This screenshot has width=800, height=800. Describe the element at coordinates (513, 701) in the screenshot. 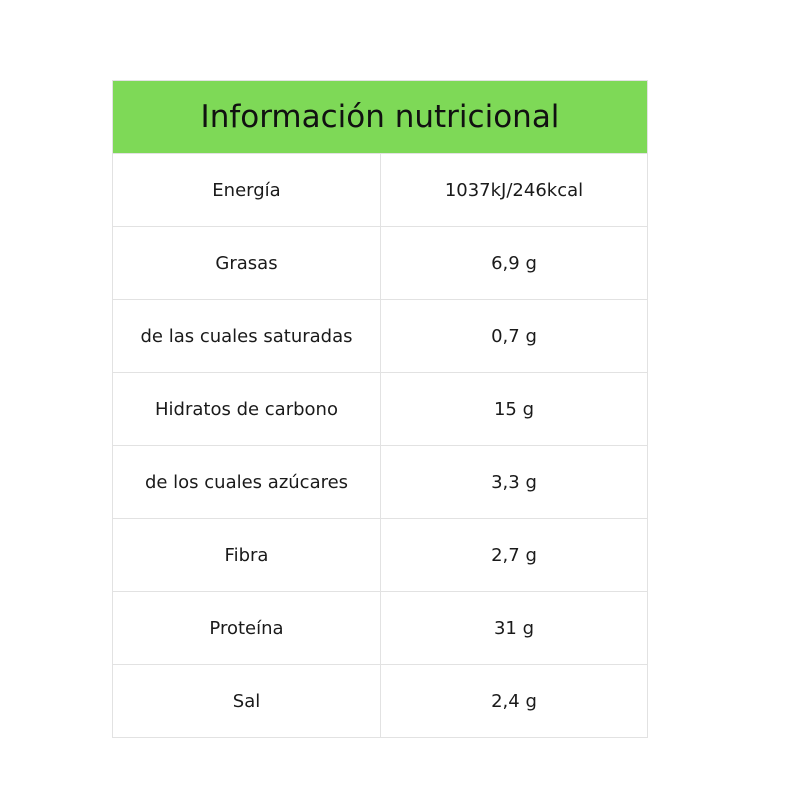

I see `nutrient-value: 2,4 g` at that location.